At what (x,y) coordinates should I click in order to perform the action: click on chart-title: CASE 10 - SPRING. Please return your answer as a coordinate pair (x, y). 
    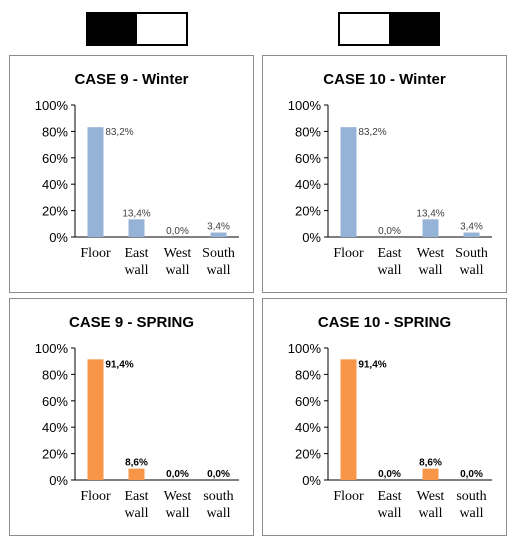
    Looking at the image, I should click on (384, 322).